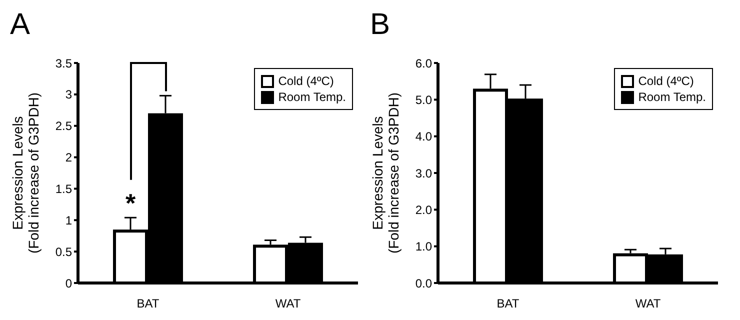  What do you see at coordinates (423, 99) in the screenshot?
I see `y-tick-label: 5.0` at bounding box center [423, 99].